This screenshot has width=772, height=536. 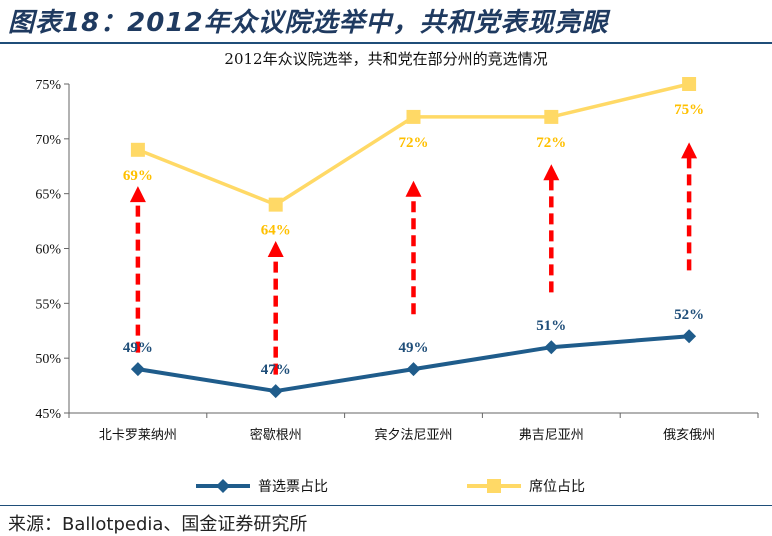 What do you see at coordinates (551, 435) in the screenshot?
I see `x-category-label: 弗吉尼亚州` at bounding box center [551, 435].